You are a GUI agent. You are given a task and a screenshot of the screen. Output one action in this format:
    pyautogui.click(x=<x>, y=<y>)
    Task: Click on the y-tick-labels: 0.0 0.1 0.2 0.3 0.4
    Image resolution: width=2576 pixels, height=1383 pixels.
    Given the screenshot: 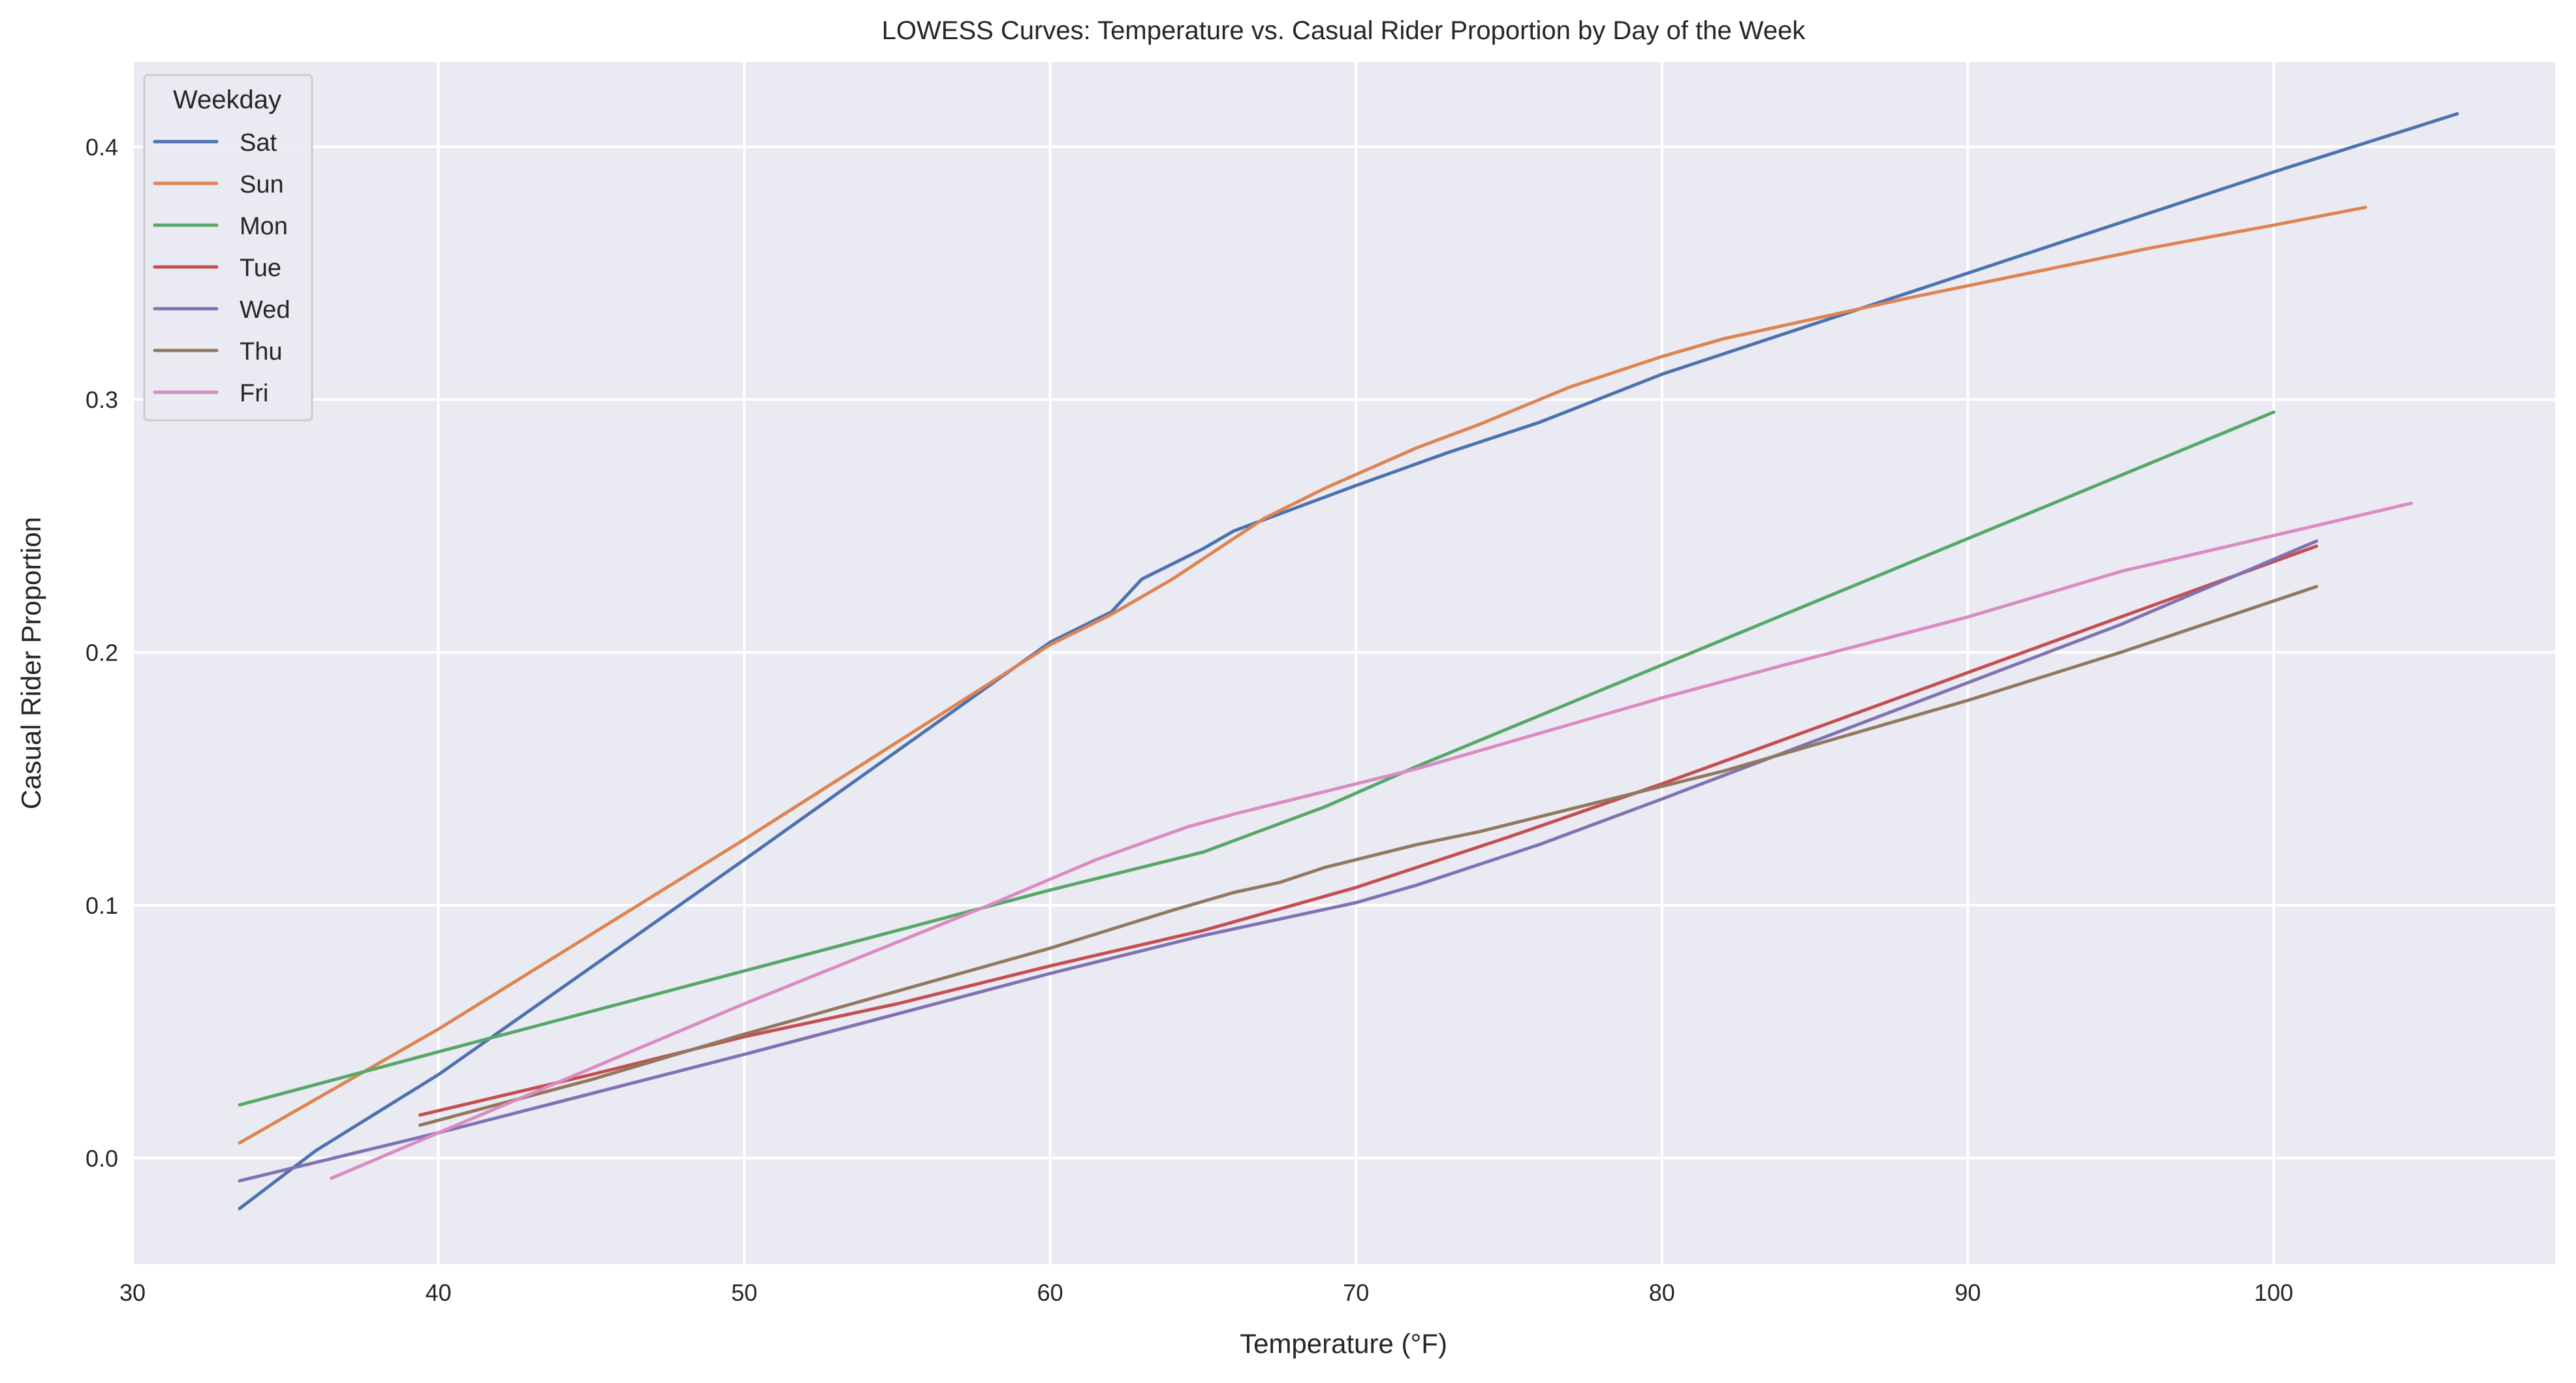 What is the action you would take?
    pyautogui.click(x=102, y=653)
    